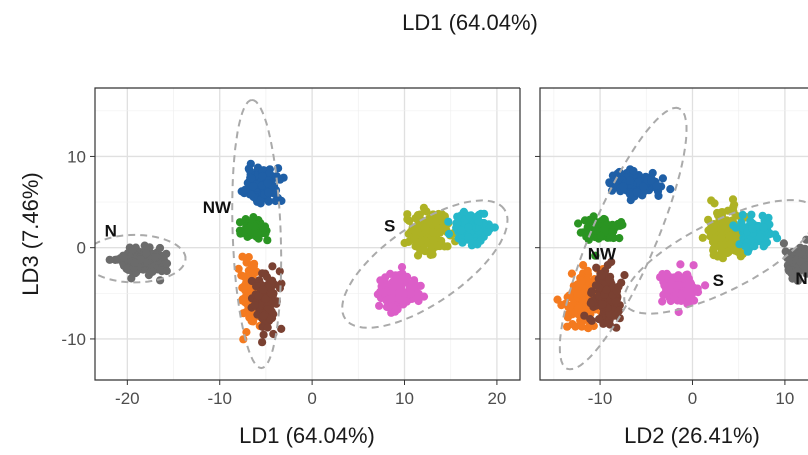  What do you see at coordinates (30, 234) in the screenshot?
I see `y-axis-title-panel-1: LD3 (7.46%)` at bounding box center [30, 234].